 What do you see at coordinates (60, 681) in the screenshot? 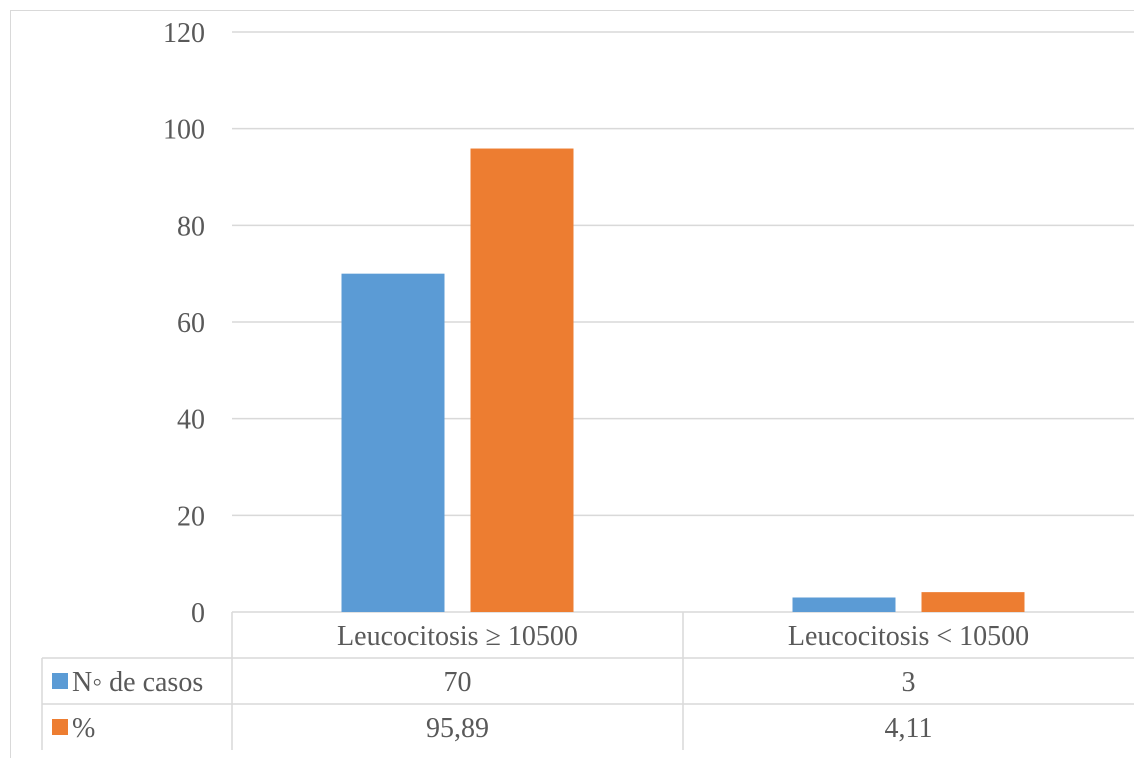
I see `legend-swatch-cases` at bounding box center [60, 681].